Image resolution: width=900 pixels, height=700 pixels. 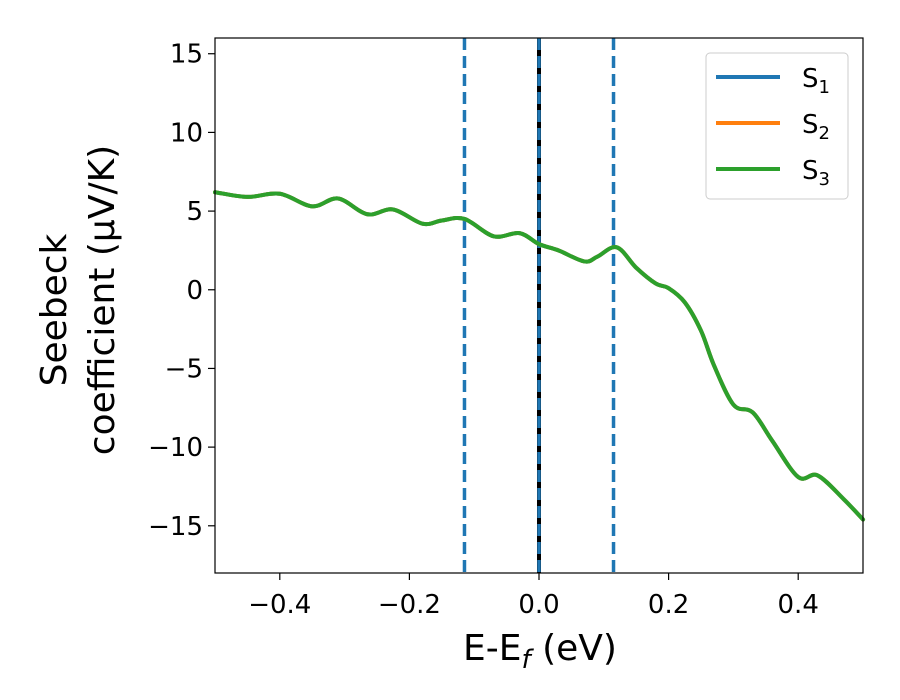 I want to click on y-axis-ticks: −15 −10 −5 0 5 10 15, so click(x=181, y=291).